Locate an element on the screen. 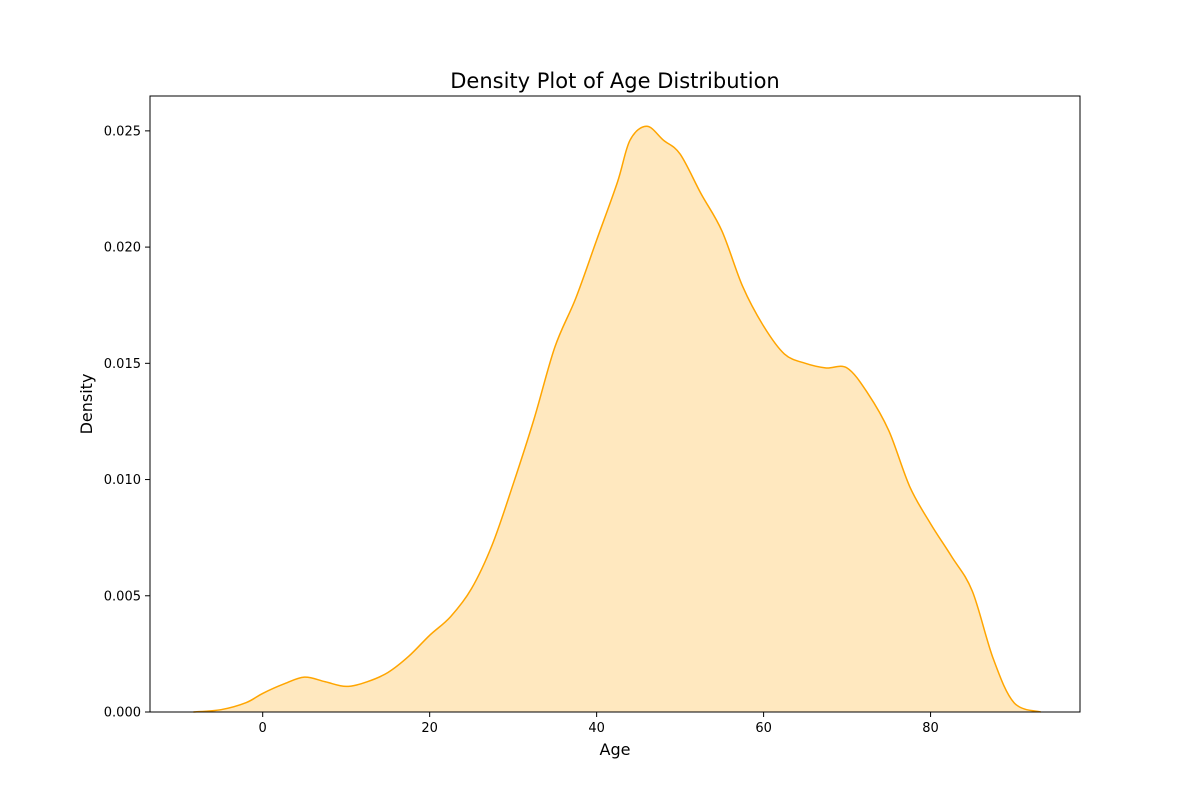 The image size is (1200, 804). y-tick-label: 0.000 is located at coordinates (122, 713).